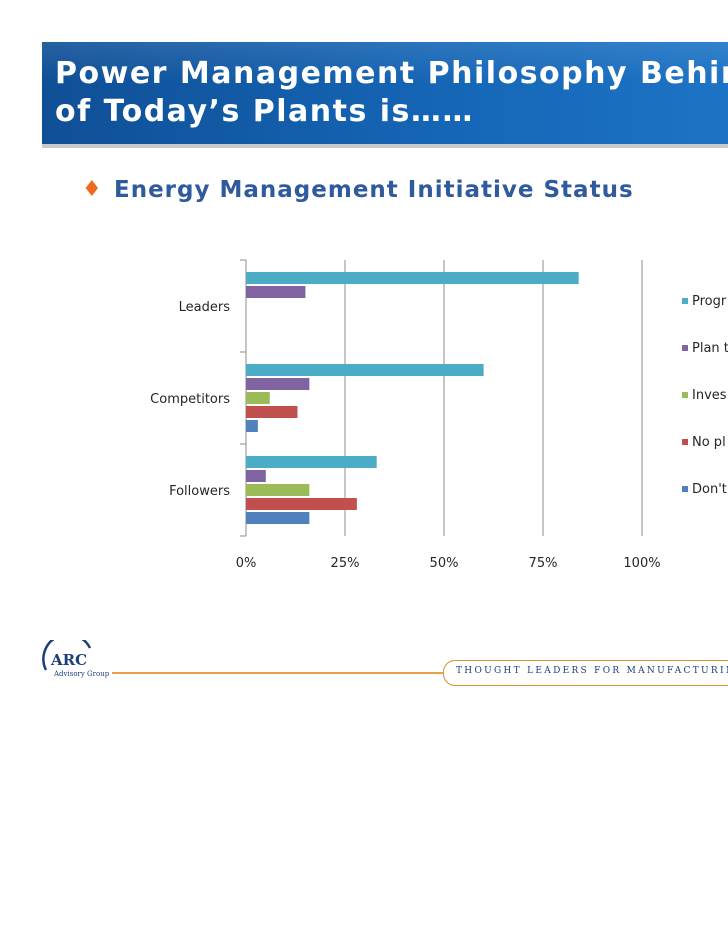 The width and height of the screenshot is (728, 943). Describe the element at coordinates (543, 563) in the screenshot. I see `x-tick-label: 75%` at that location.